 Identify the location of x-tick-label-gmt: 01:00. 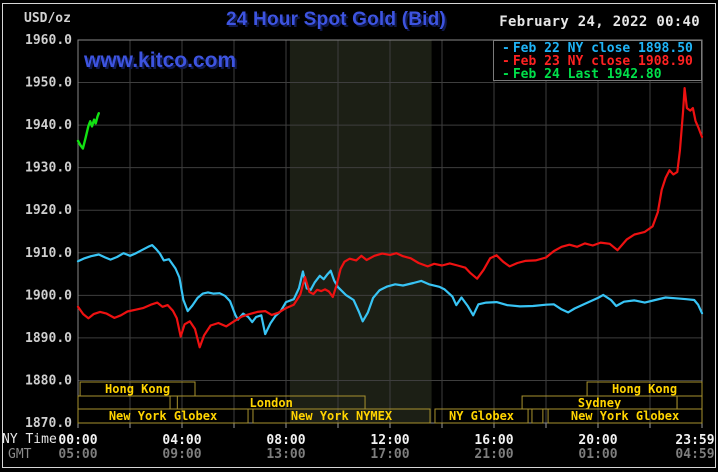
(597, 454).